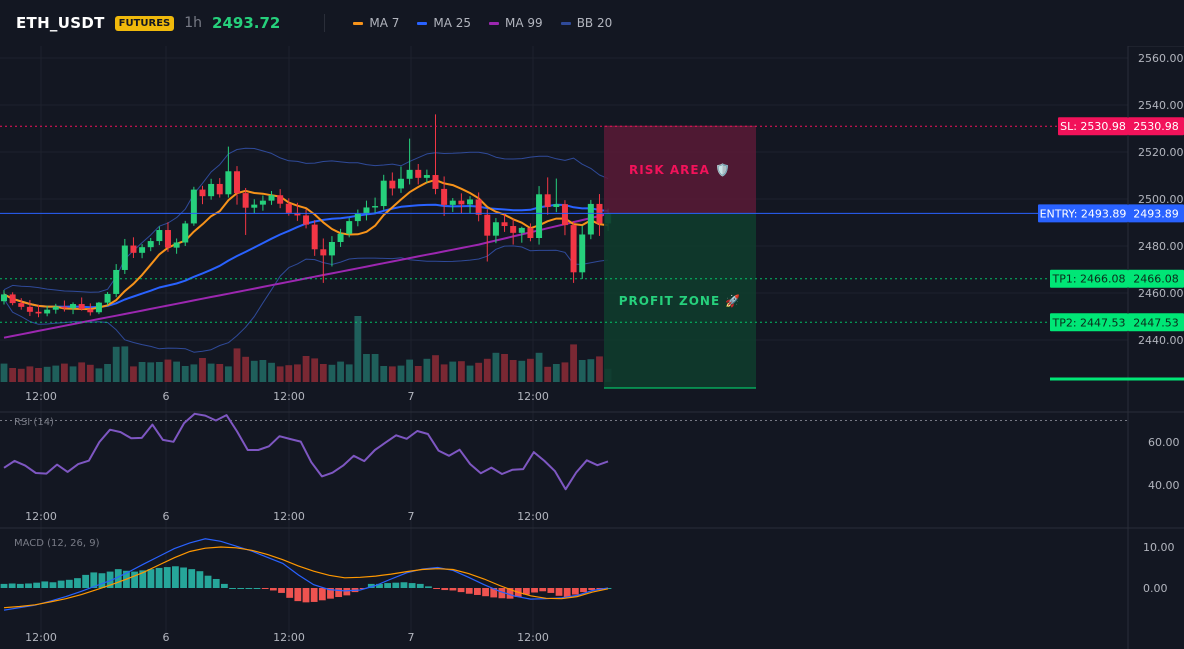 The width and height of the screenshot is (1184, 649). What do you see at coordinates (411, 637) in the screenshot?
I see `macd-time-tick: 7` at bounding box center [411, 637].